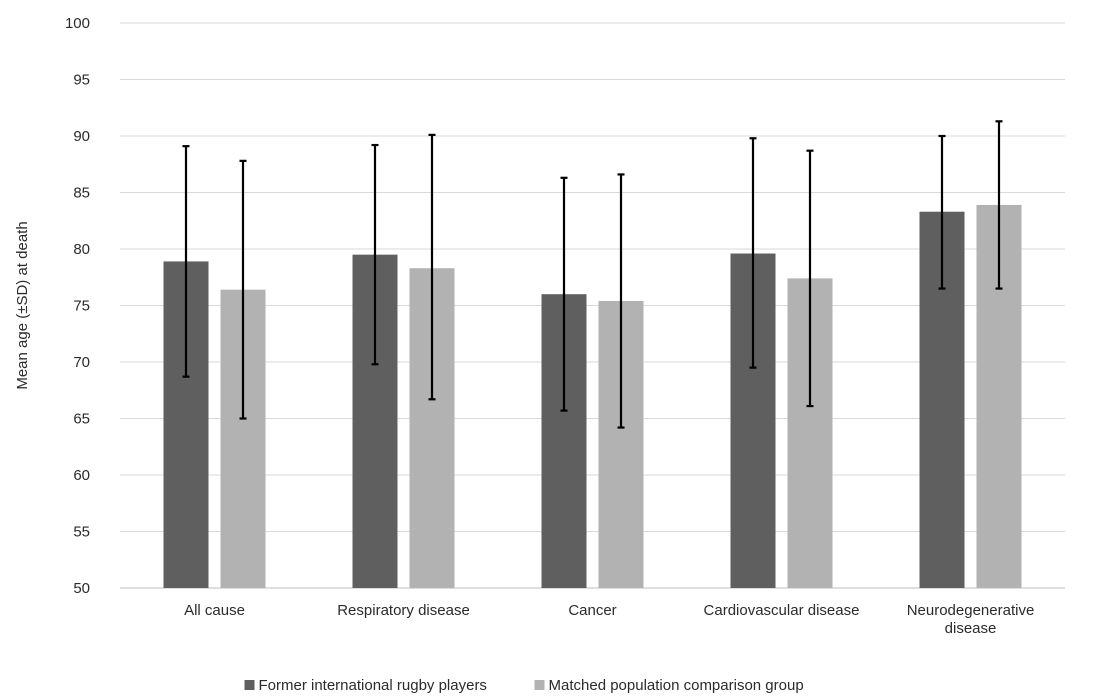  I want to click on x-tick-label: Cardiovascular disease, so click(782, 610).